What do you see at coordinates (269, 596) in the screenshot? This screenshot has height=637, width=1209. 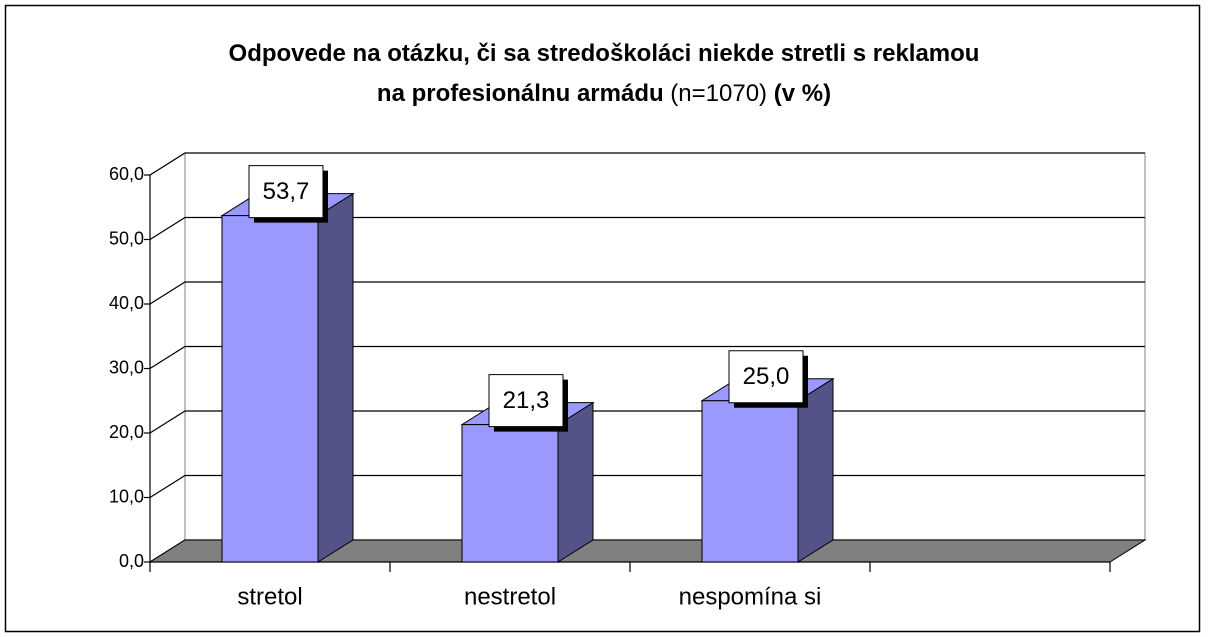 I see `x-tick-label: stretol` at bounding box center [269, 596].